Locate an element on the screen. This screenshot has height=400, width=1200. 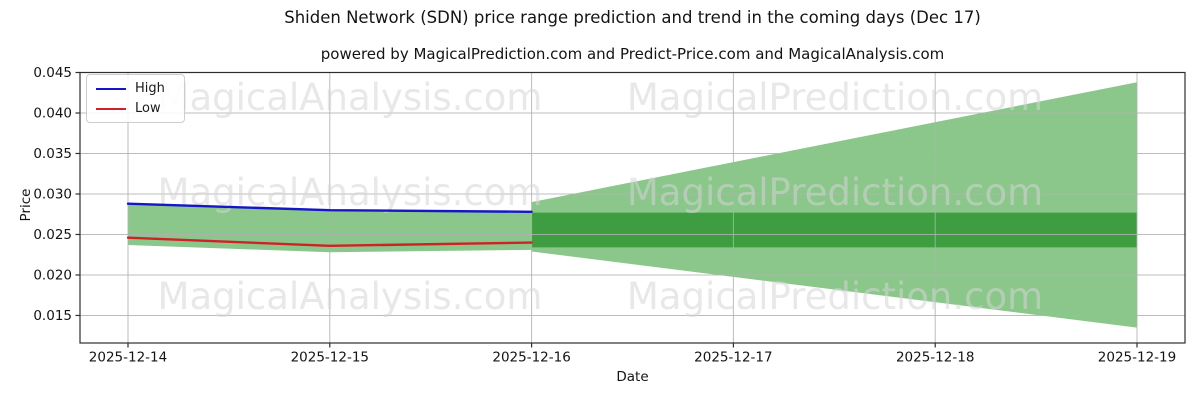
y-tick-label: 0.040 is located at coordinates (52, 113).